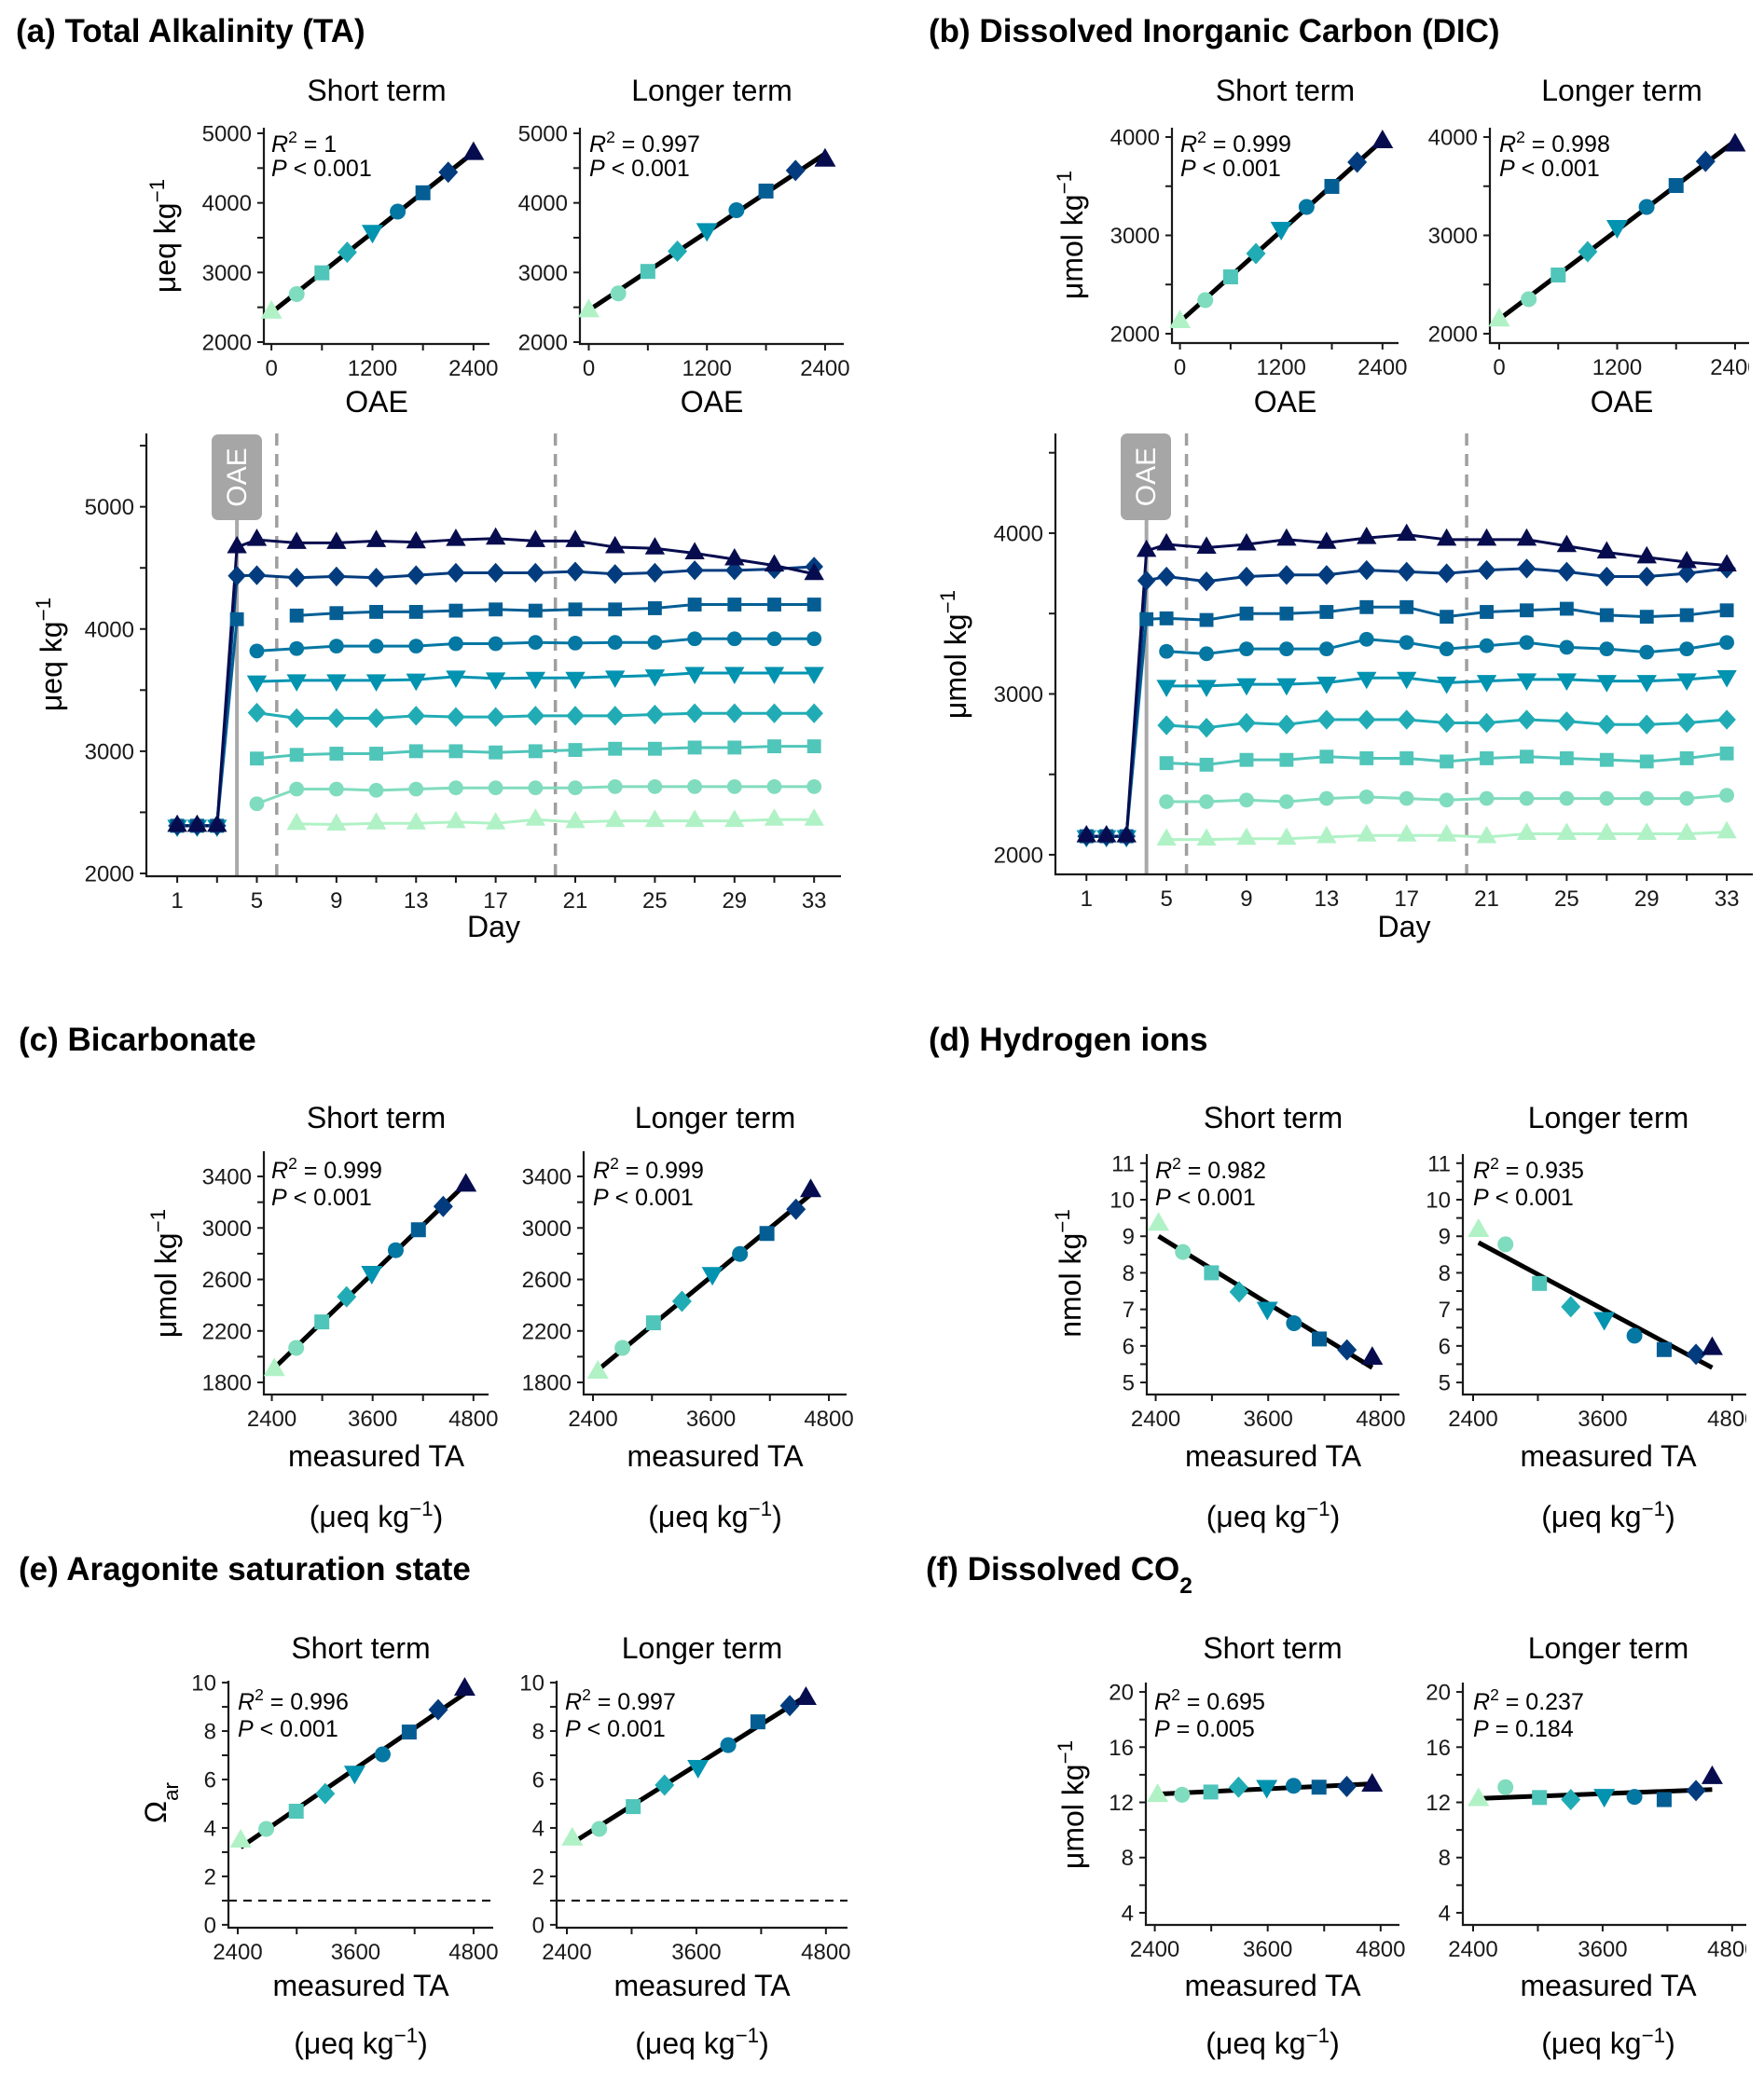 The height and width of the screenshot is (2075, 1764). I want to click on x-tick-label: 2400, so click(1472, 1950).